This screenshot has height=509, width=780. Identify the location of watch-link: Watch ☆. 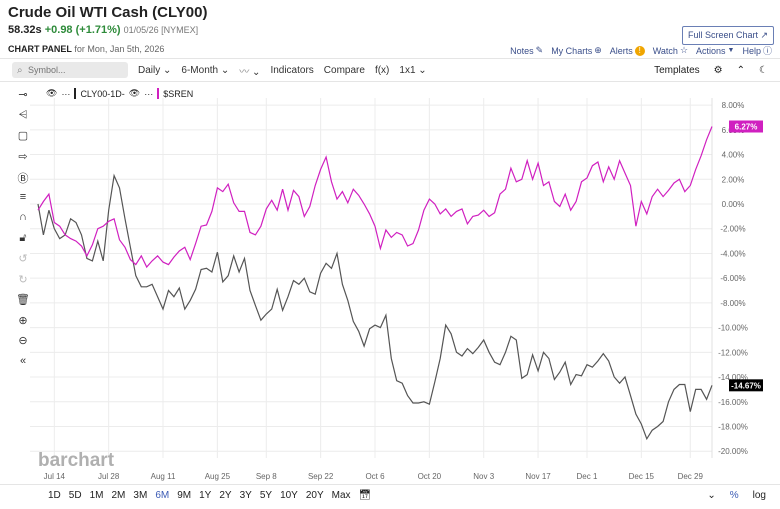
(670, 50).